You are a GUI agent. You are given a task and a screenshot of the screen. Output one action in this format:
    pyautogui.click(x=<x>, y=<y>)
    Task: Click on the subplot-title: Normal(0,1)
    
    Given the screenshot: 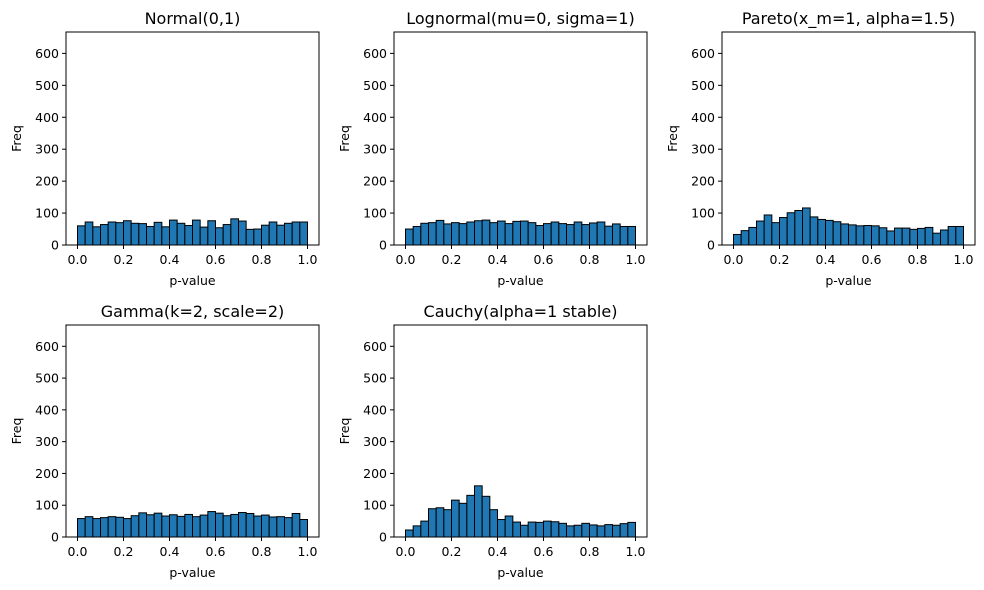 What is the action you would take?
    pyautogui.click(x=193, y=18)
    